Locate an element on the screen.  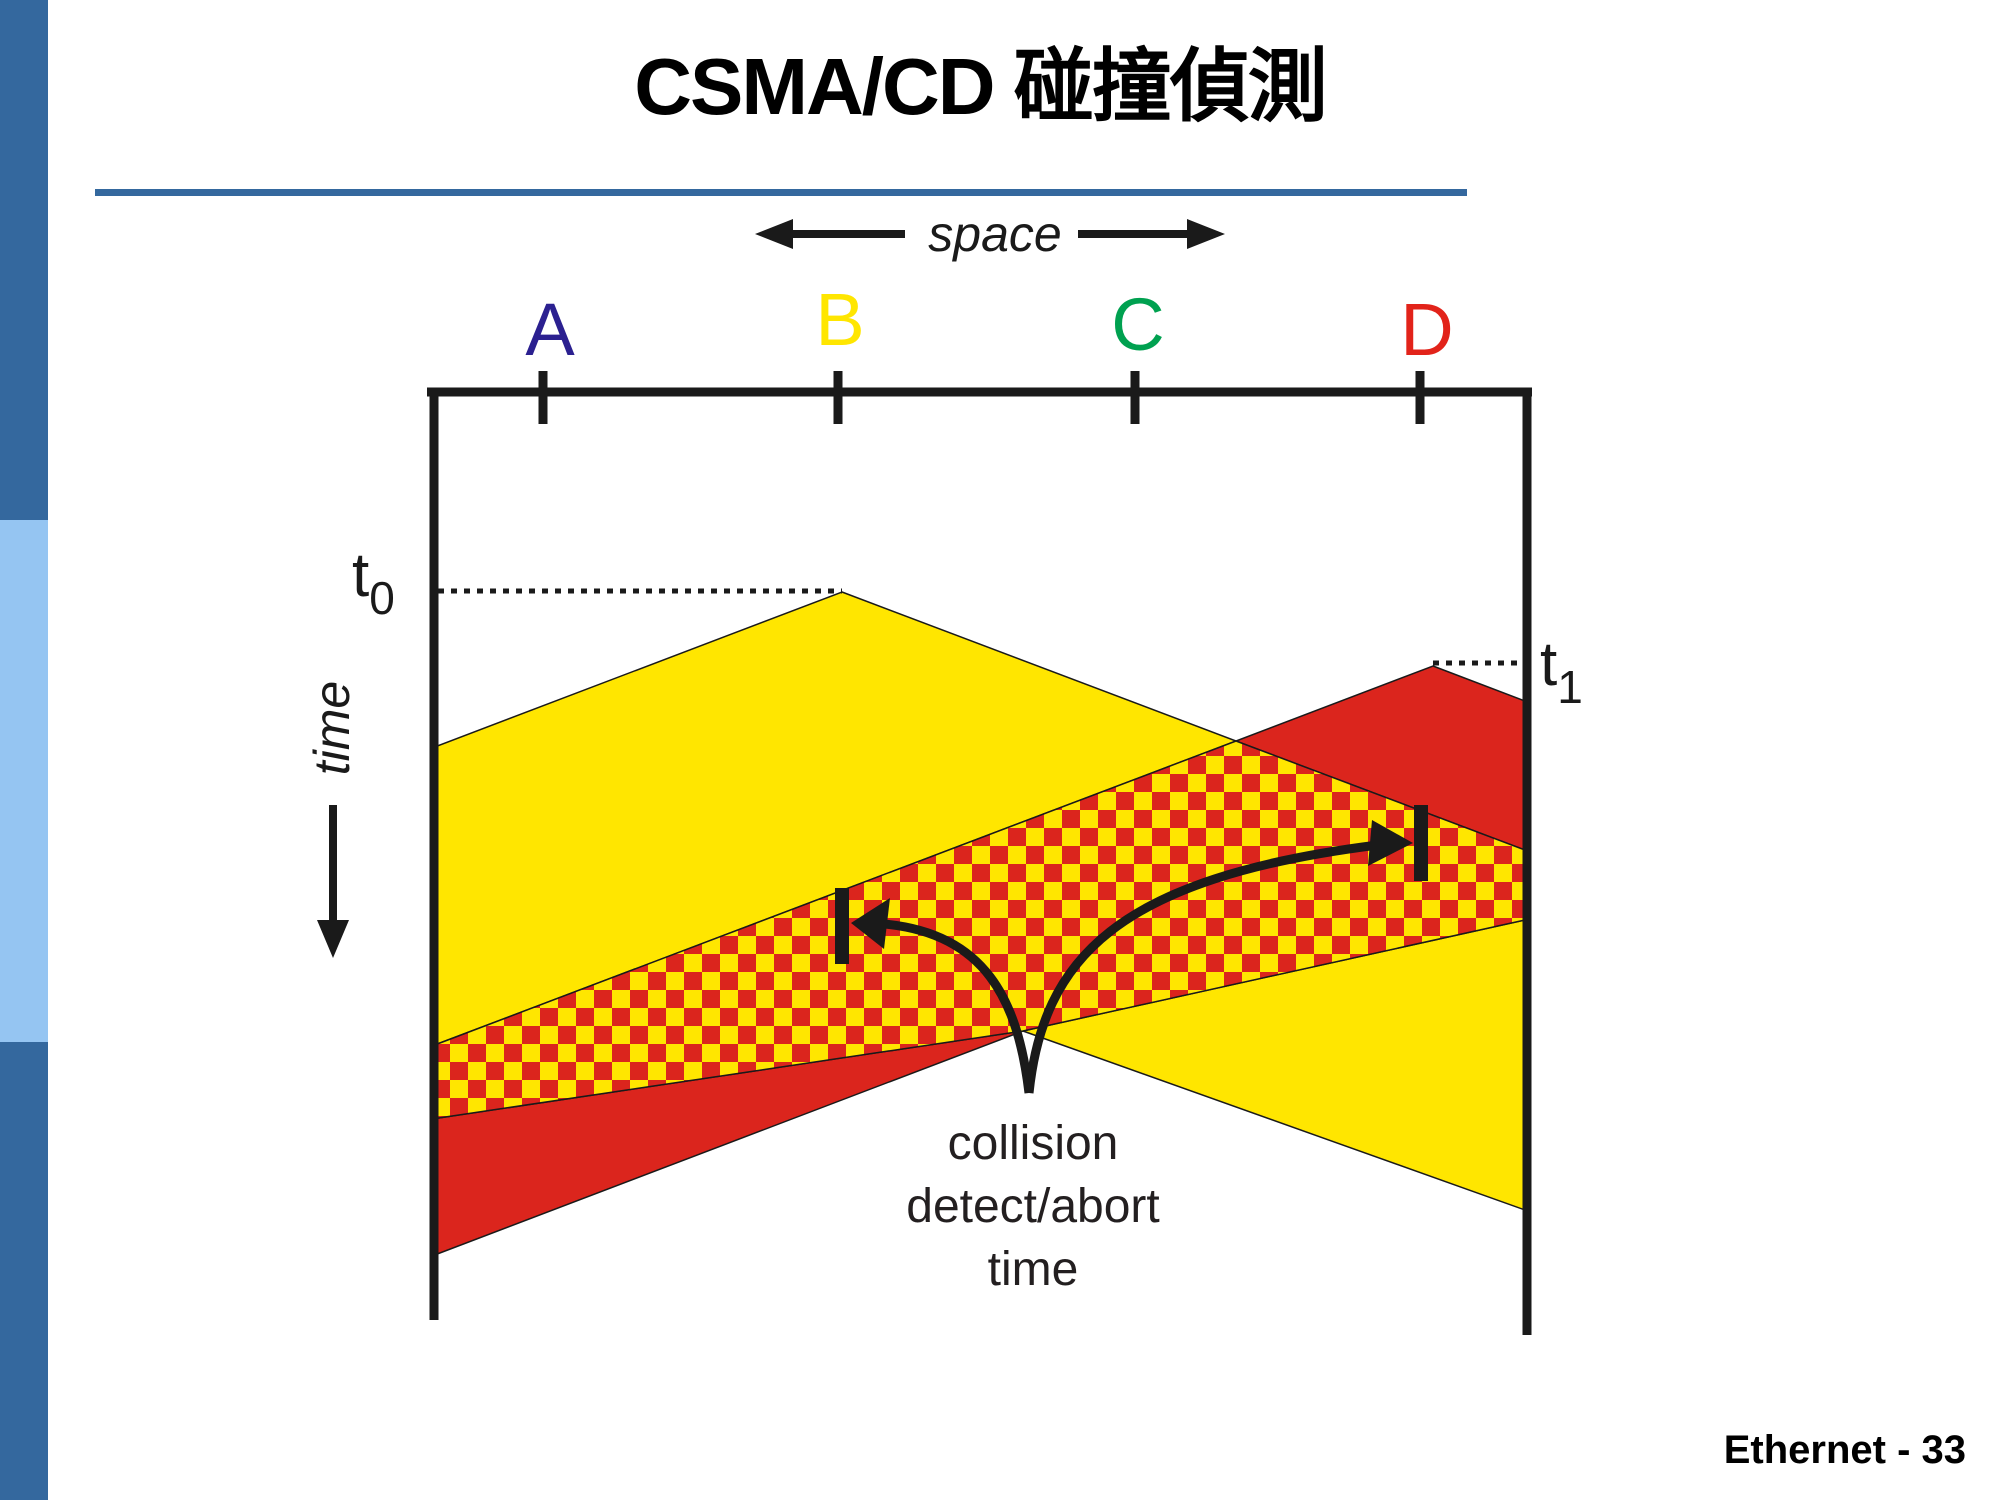
sidebar-stripe-middle is located at coordinates (24, 781).